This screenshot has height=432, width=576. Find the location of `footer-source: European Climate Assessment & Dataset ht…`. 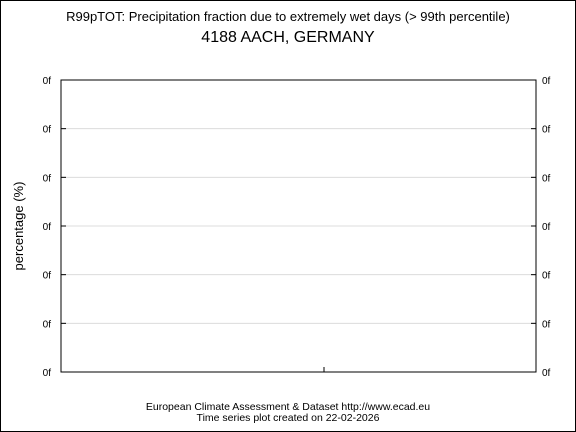

footer-source: European Climate Assessment & Dataset ht… is located at coordinates (288, 407).